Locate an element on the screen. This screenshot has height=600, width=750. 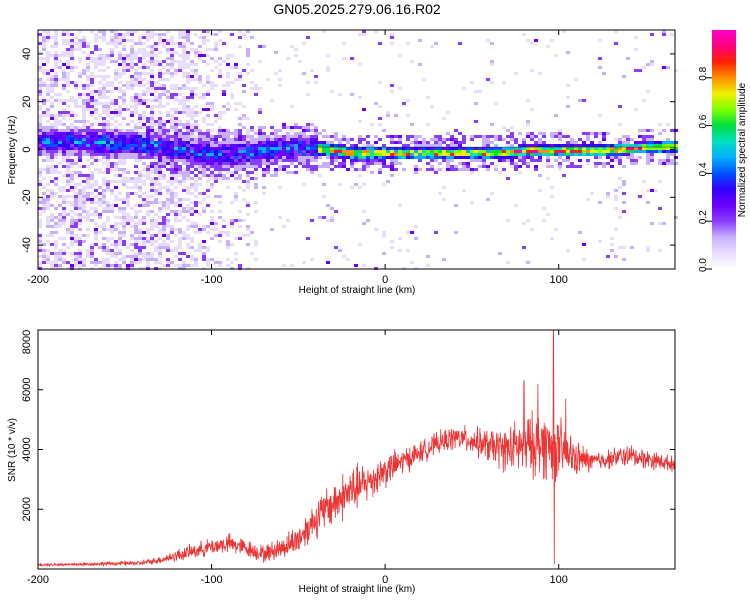
spectrogram-y-label: Frequency (Hz) is located at coordinates (12, 150).